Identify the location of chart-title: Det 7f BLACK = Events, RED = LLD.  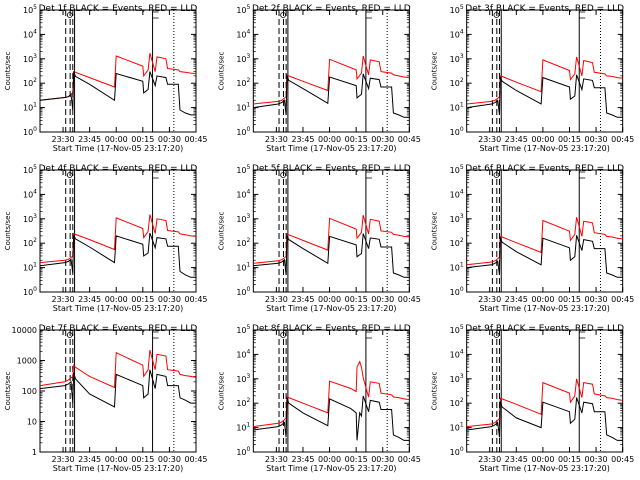
(118, 329).